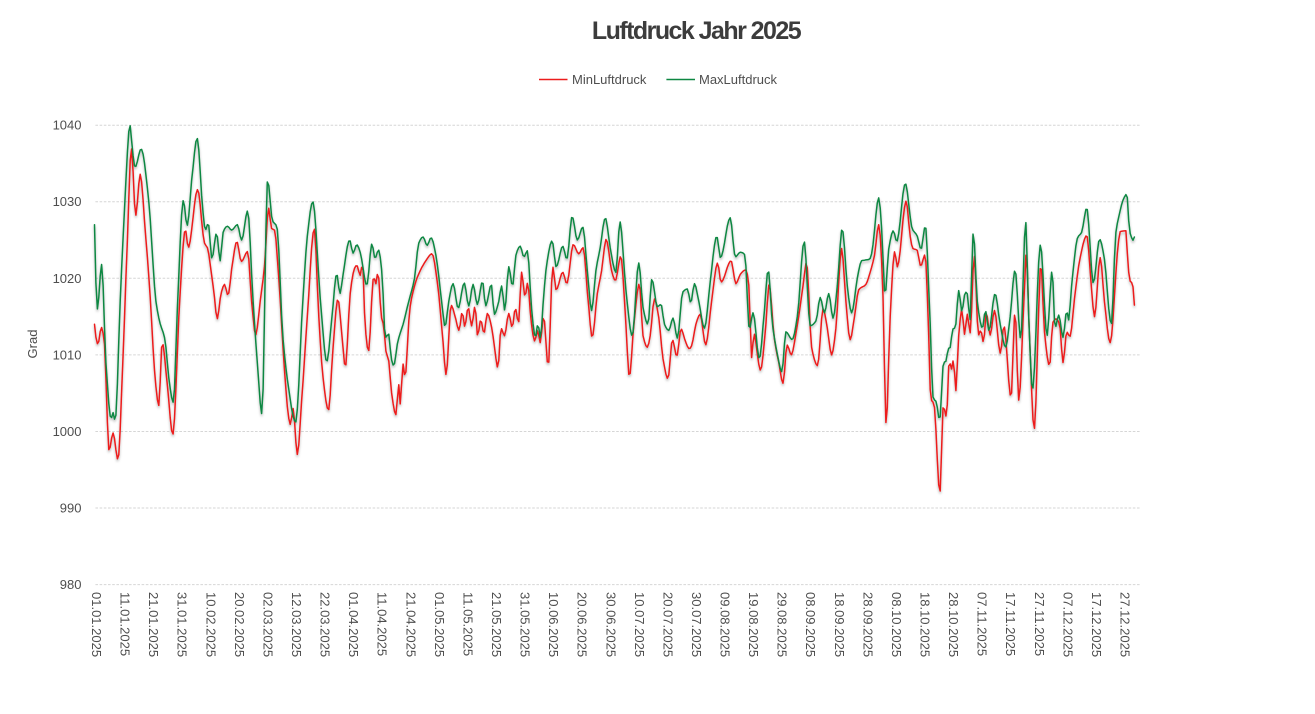 This screenshot has height=714, width=1315. What do you see at coordinates (67, 431) in the screenshot?
I see `svg-text: 1000` at bounding box center [67, 431].